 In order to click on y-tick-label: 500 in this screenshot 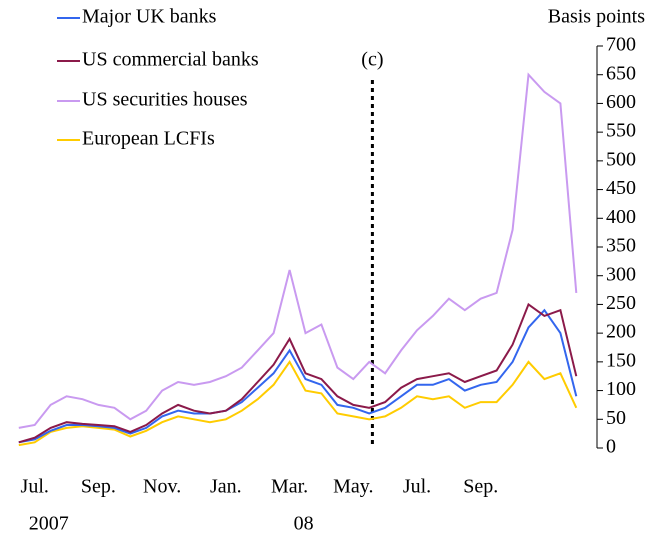, I will do `click(621, 159)`.